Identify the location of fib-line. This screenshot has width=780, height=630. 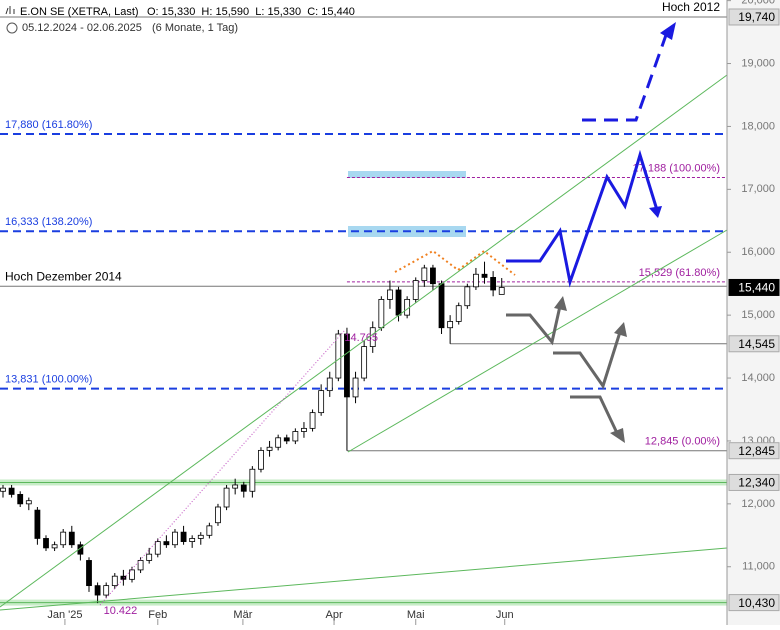
(222, 467).